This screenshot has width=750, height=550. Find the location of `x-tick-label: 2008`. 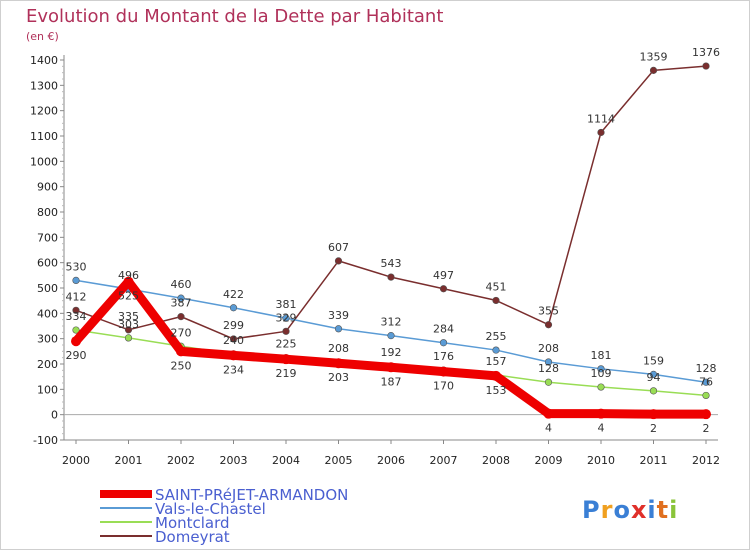

x-tick-label: 2008 is located at coordinates (496, 460).